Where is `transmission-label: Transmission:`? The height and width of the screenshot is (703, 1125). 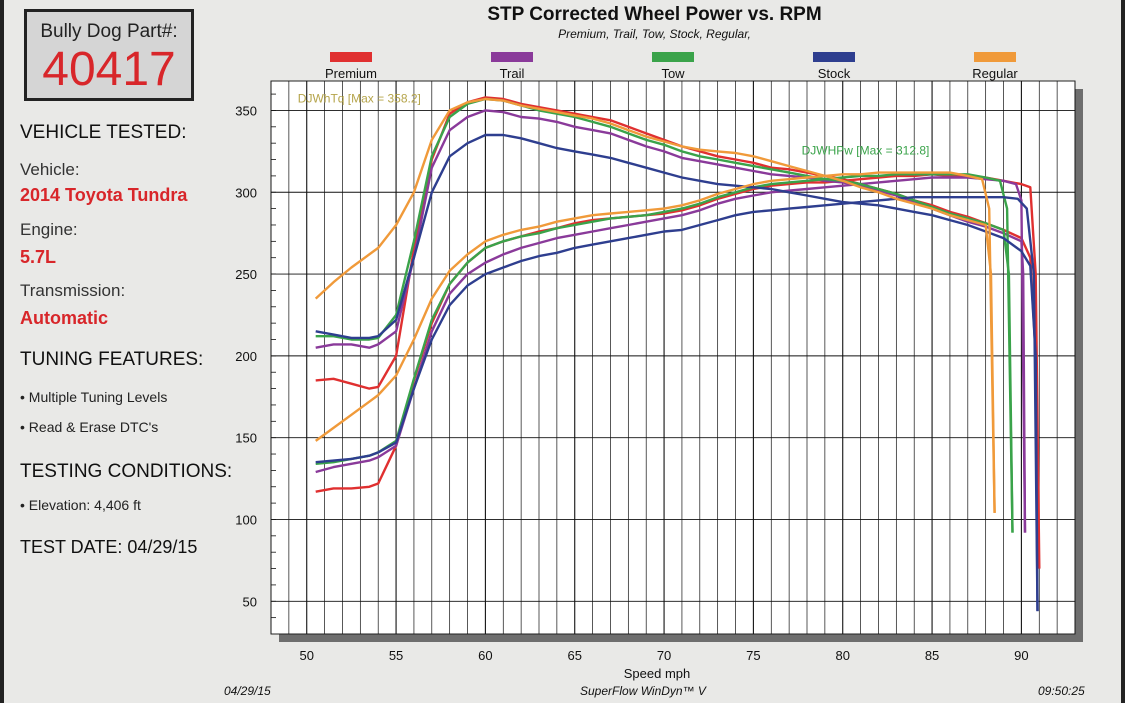
transmission-label: Transmission: is located at coordinates (73, 290).